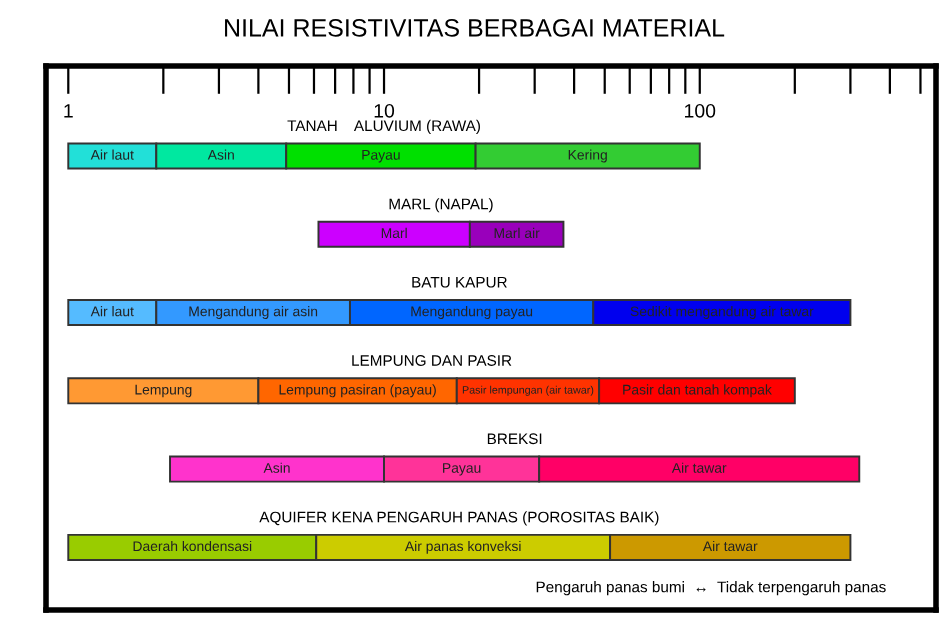 This screenshot has width=948, height=626. What do you see at coordinates (384, 110) in the screenshot?
I see `x-tick-label: 10` at bounding box center [384, 110].